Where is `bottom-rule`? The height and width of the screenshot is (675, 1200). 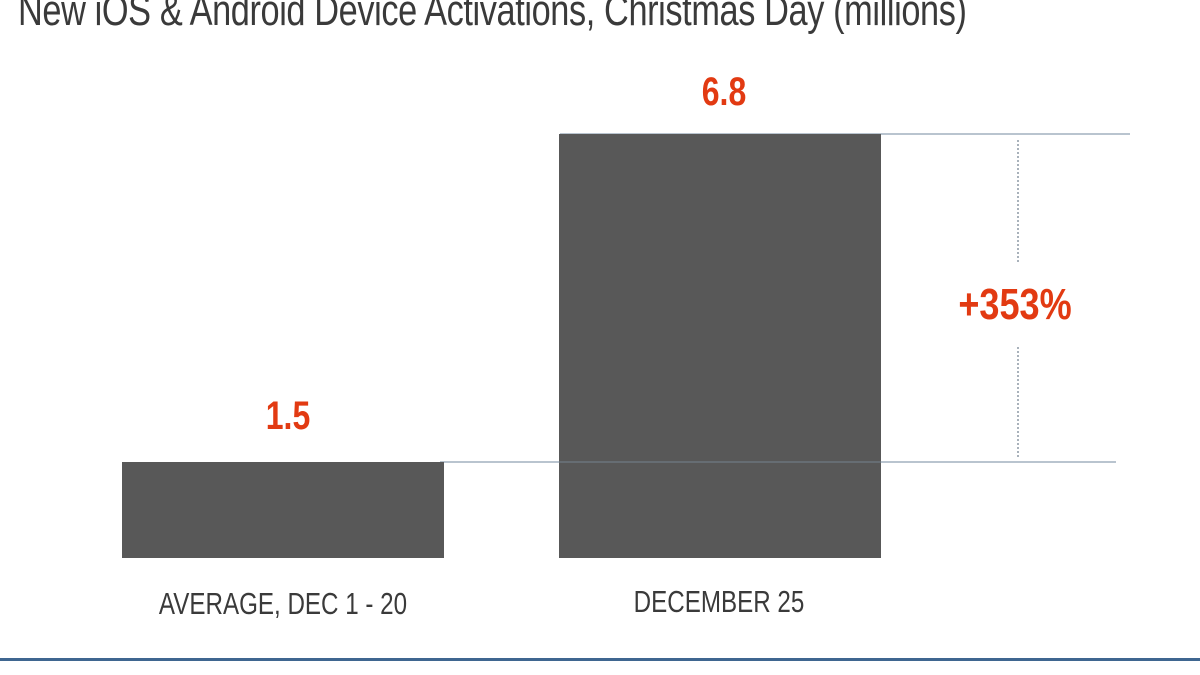
bottom-rule is located at coordinates (600, 659).